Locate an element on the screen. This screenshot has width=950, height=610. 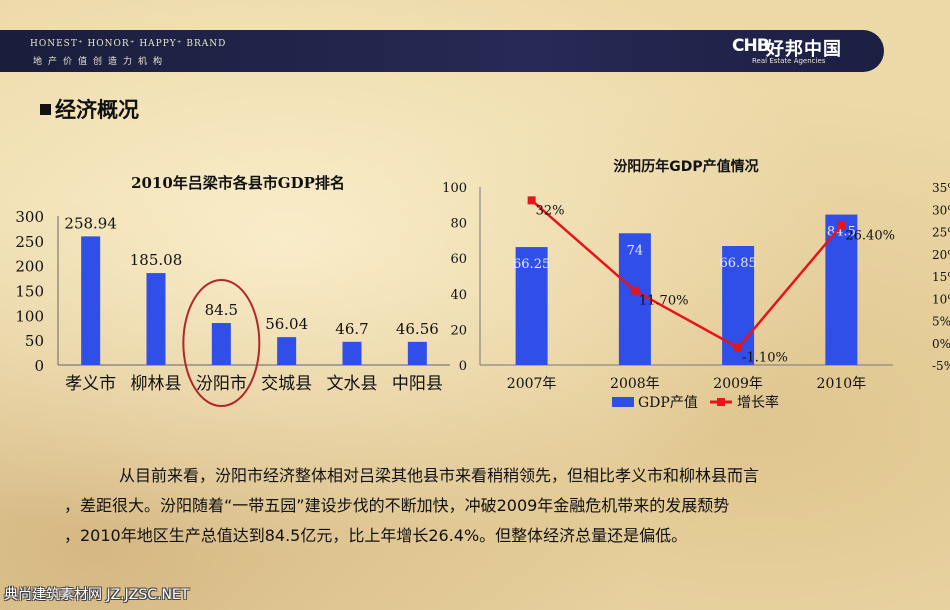
chart2-left-tick-label: 0 is located at coordinates (463, 366).